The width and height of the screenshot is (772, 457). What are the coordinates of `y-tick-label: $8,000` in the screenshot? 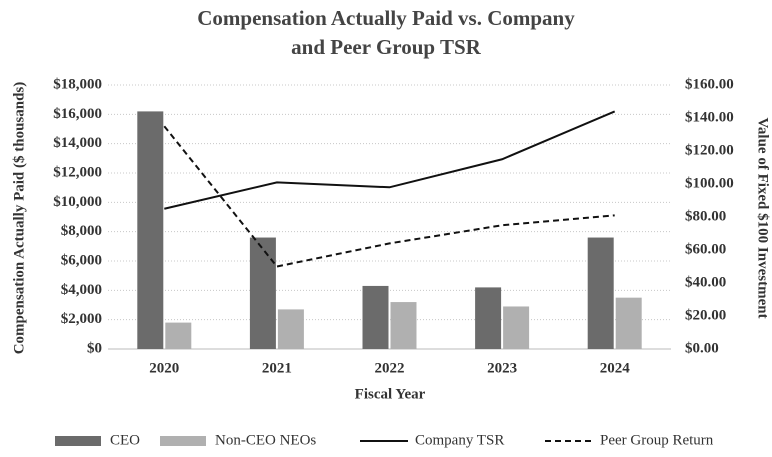 It's located at (81, 231).